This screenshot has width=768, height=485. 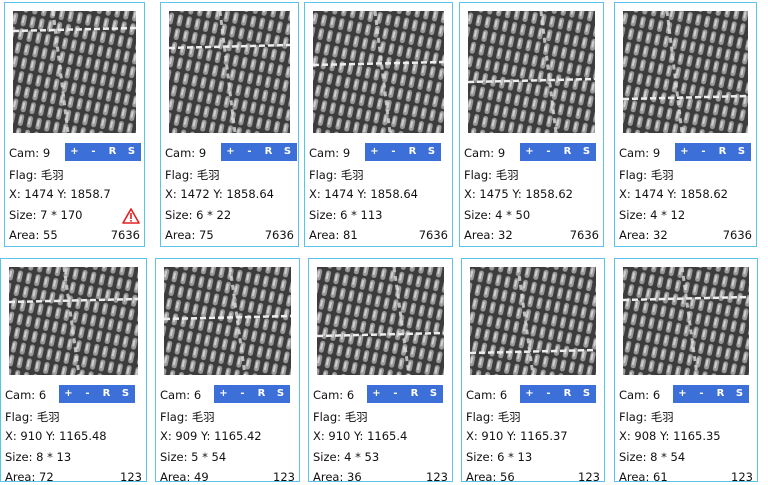 I want to click on area-row: Area: 55, so click(x=33, y=235).